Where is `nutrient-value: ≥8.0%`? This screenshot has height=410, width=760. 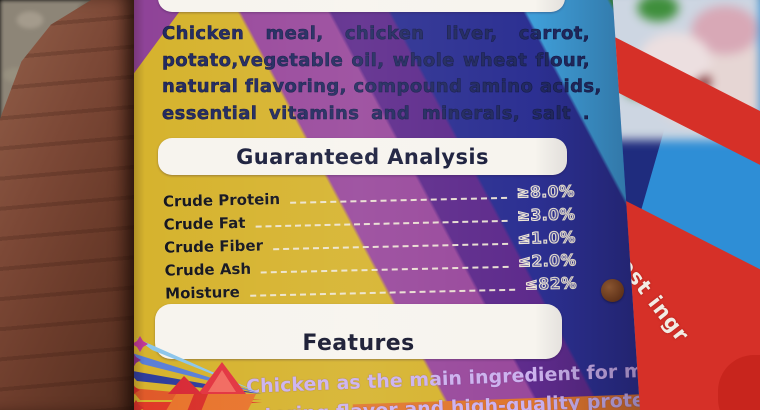
nutrient-value: ≥8.0% is located at coordinates (546, 192).